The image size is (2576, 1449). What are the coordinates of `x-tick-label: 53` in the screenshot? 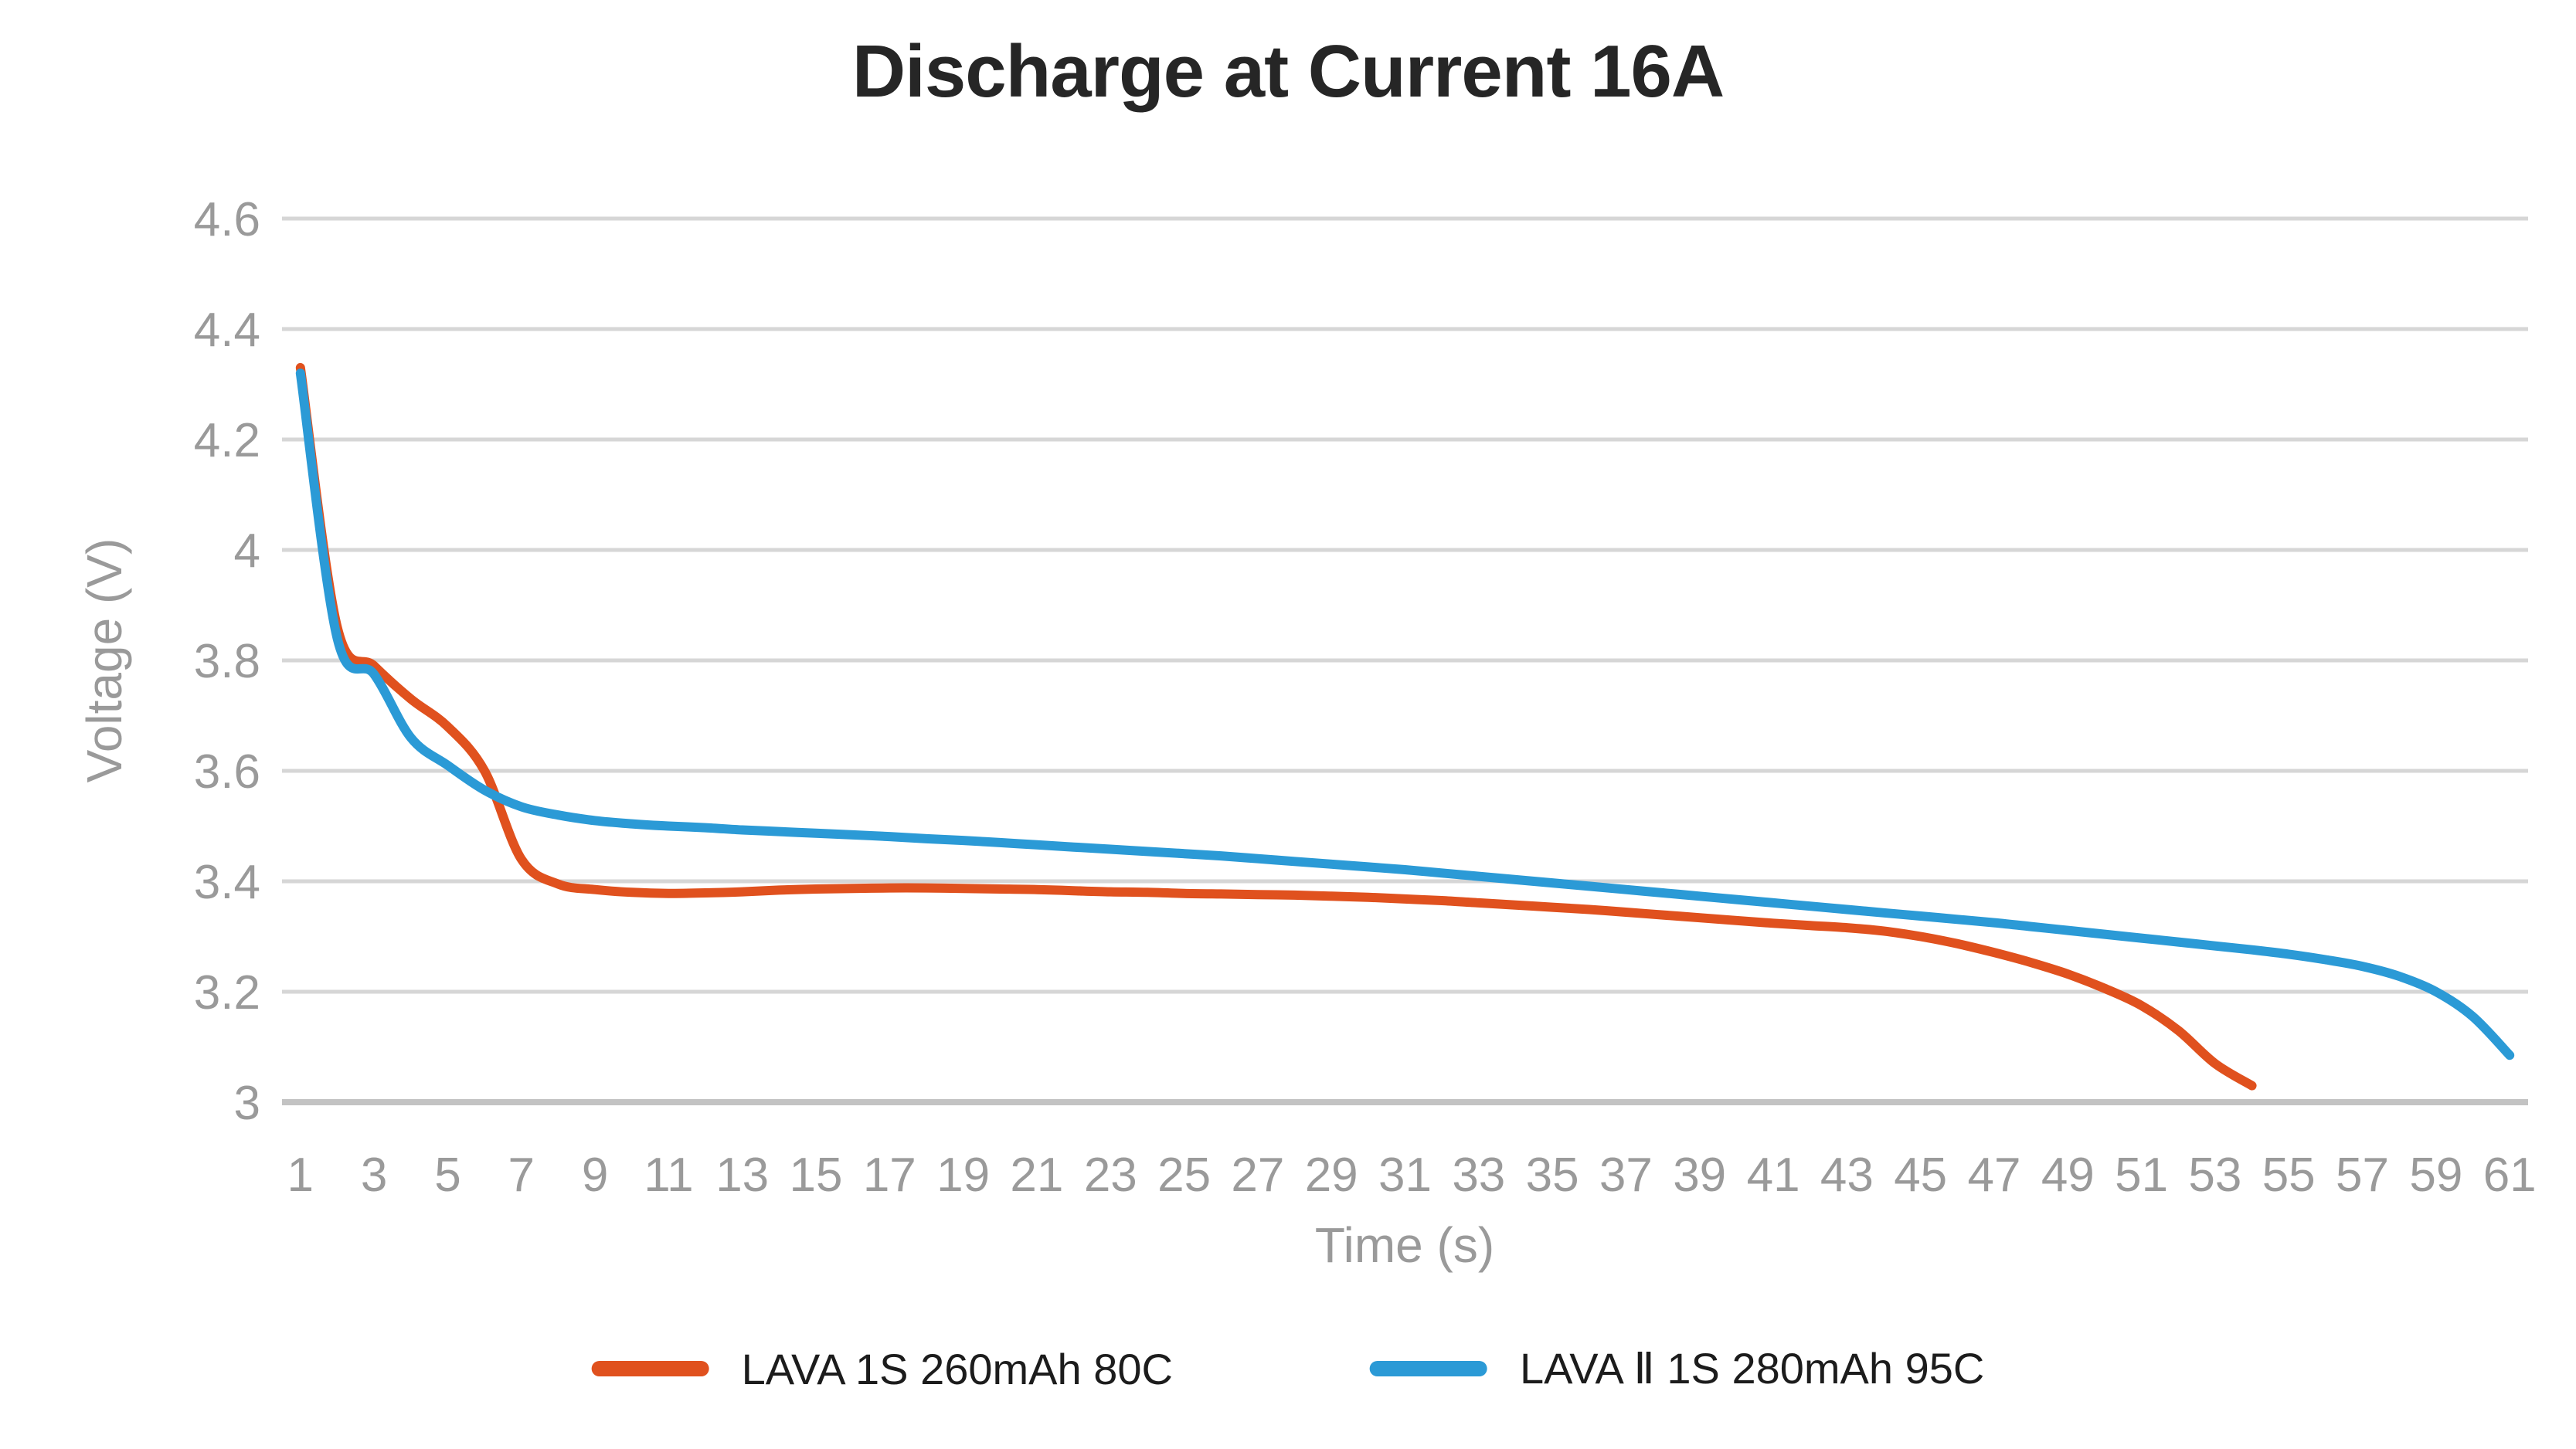 It's located at (2214, 1175).